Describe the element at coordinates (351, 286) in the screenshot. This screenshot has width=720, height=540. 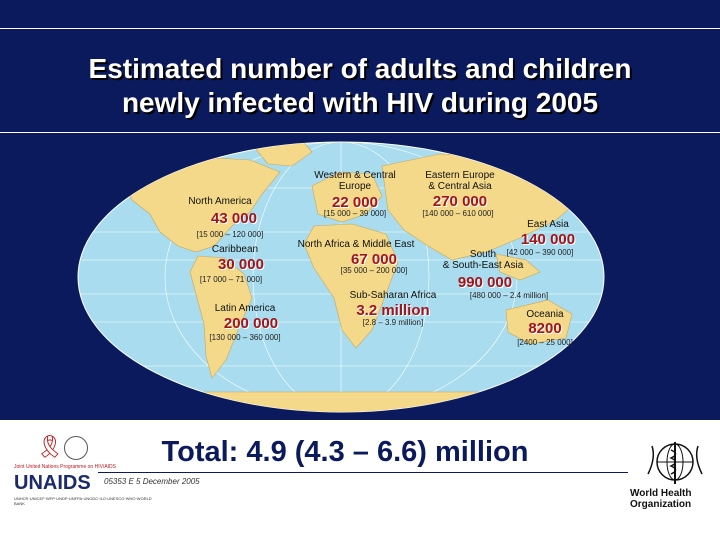
I see `africa-land` at that location.